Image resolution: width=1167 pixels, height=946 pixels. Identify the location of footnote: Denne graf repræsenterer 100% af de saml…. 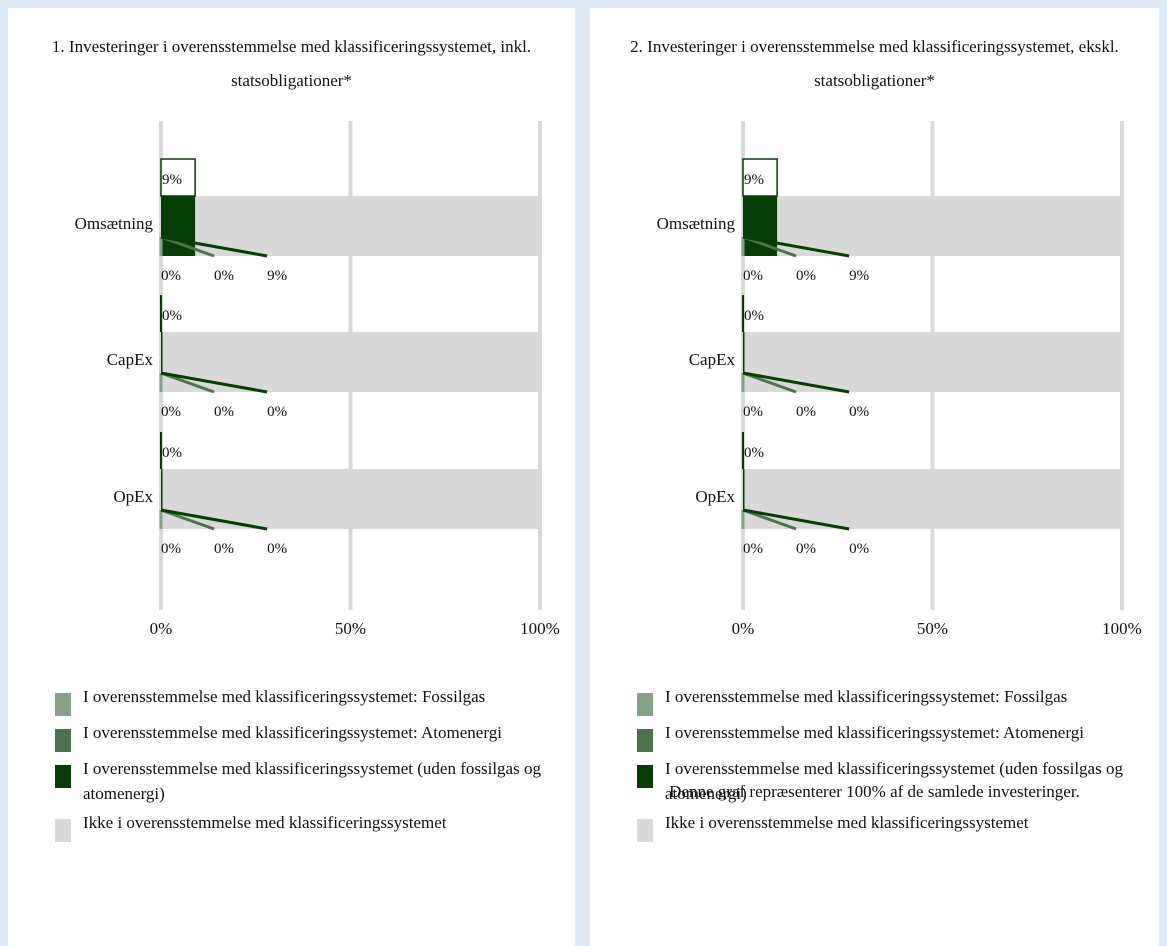
(874, 791).